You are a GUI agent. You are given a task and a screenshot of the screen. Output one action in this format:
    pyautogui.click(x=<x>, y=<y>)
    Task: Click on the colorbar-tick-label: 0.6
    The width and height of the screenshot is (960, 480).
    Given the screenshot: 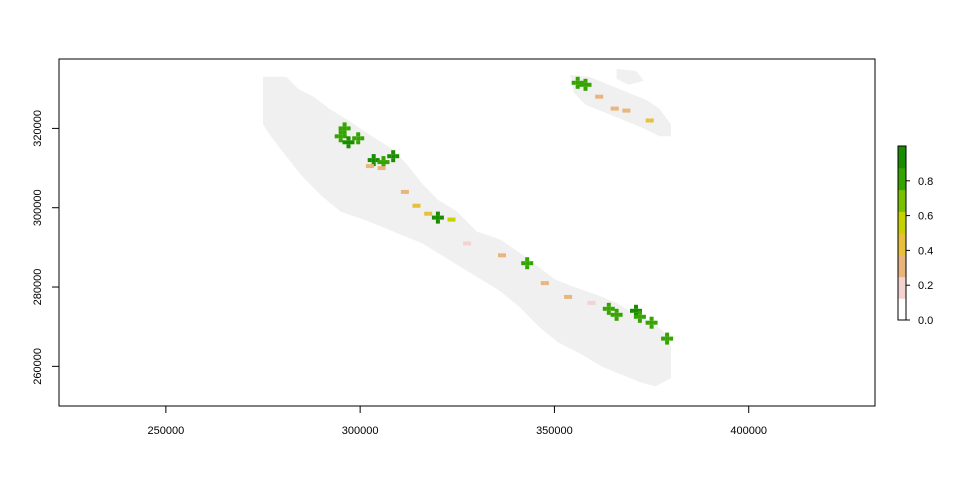 What is the action you would take?
    pyautogui.click(x=925, y=217)
    